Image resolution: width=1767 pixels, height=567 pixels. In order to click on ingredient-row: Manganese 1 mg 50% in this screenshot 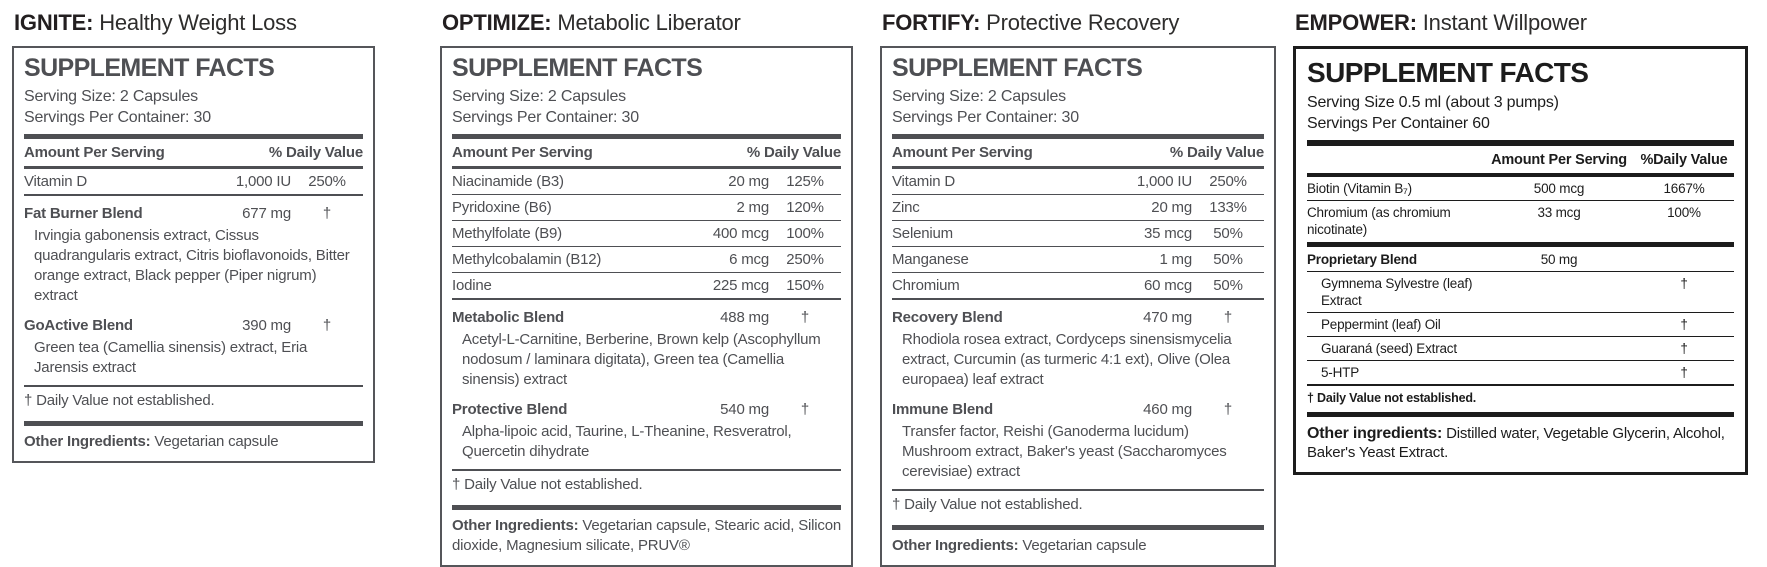, I will do `click(1078, 260)`.